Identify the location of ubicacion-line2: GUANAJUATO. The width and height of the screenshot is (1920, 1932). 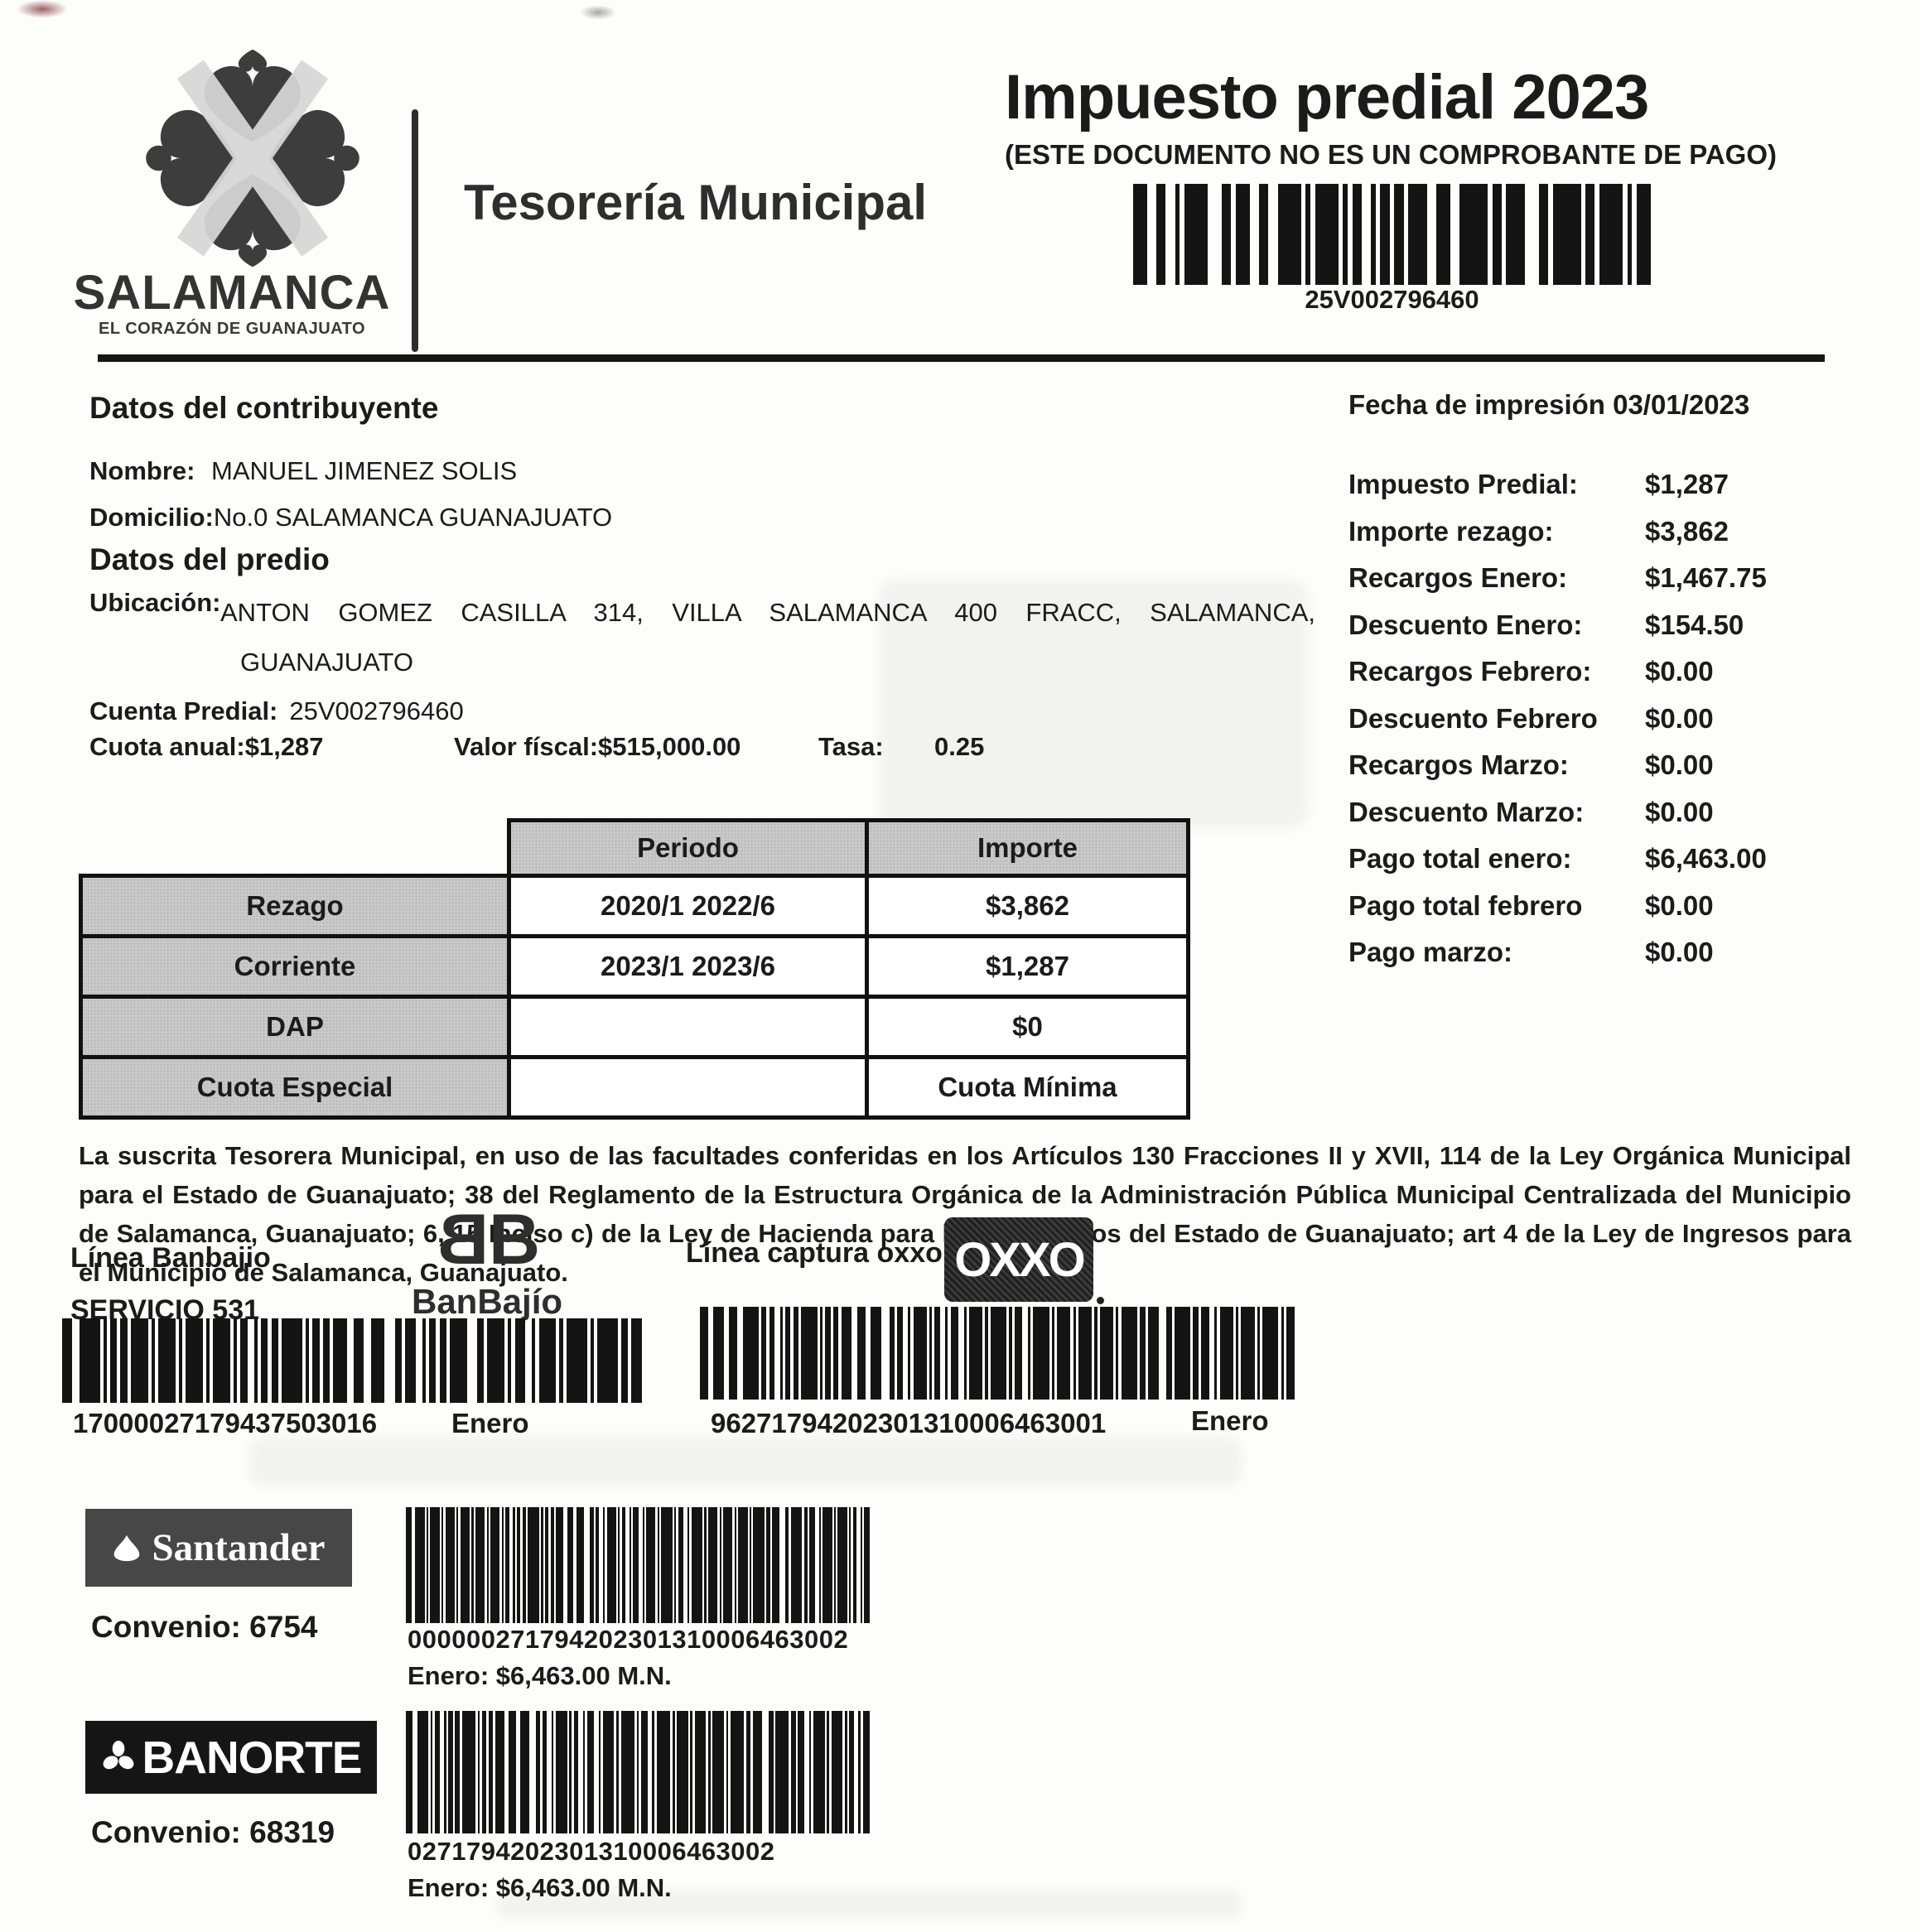
(326, 662).